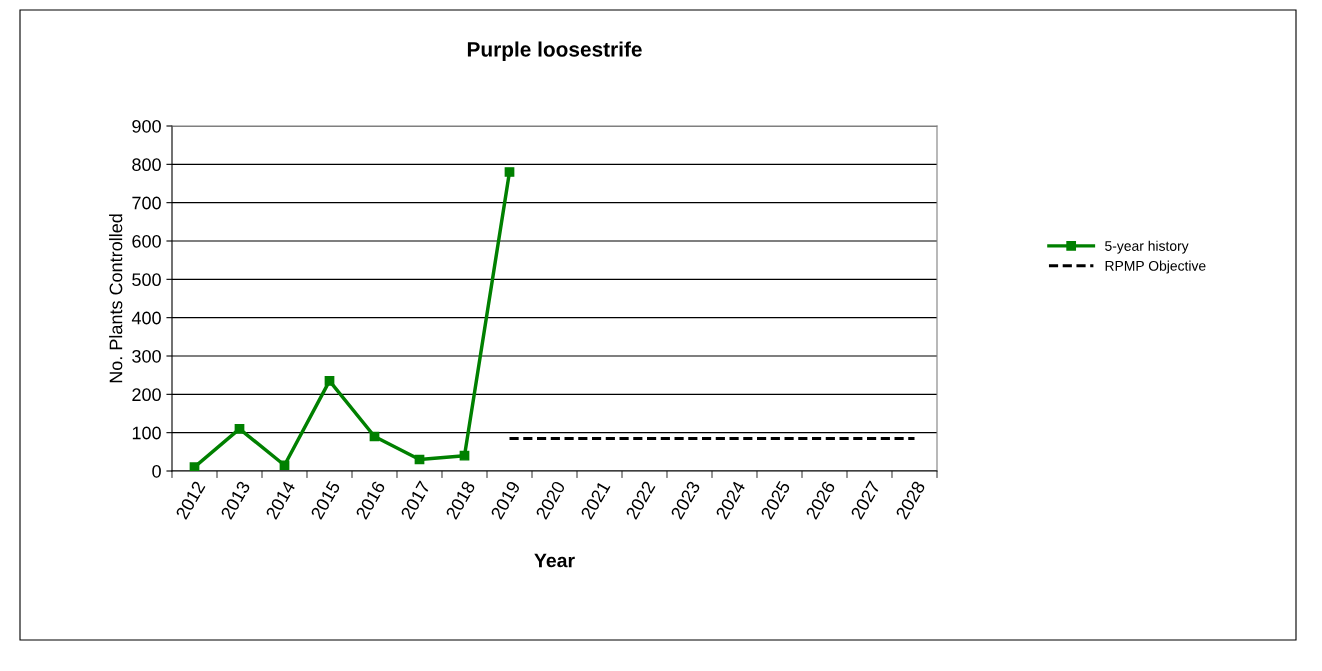  Describe the element at coordinates (146, 395) in the screenshot. I see `y-tick-label: 200` at that location.